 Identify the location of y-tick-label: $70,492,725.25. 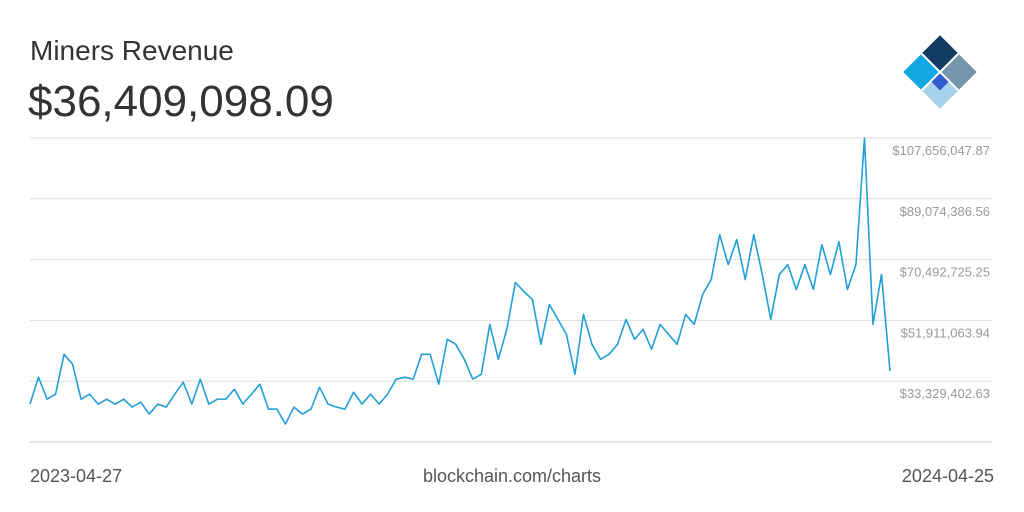
(945, 272).